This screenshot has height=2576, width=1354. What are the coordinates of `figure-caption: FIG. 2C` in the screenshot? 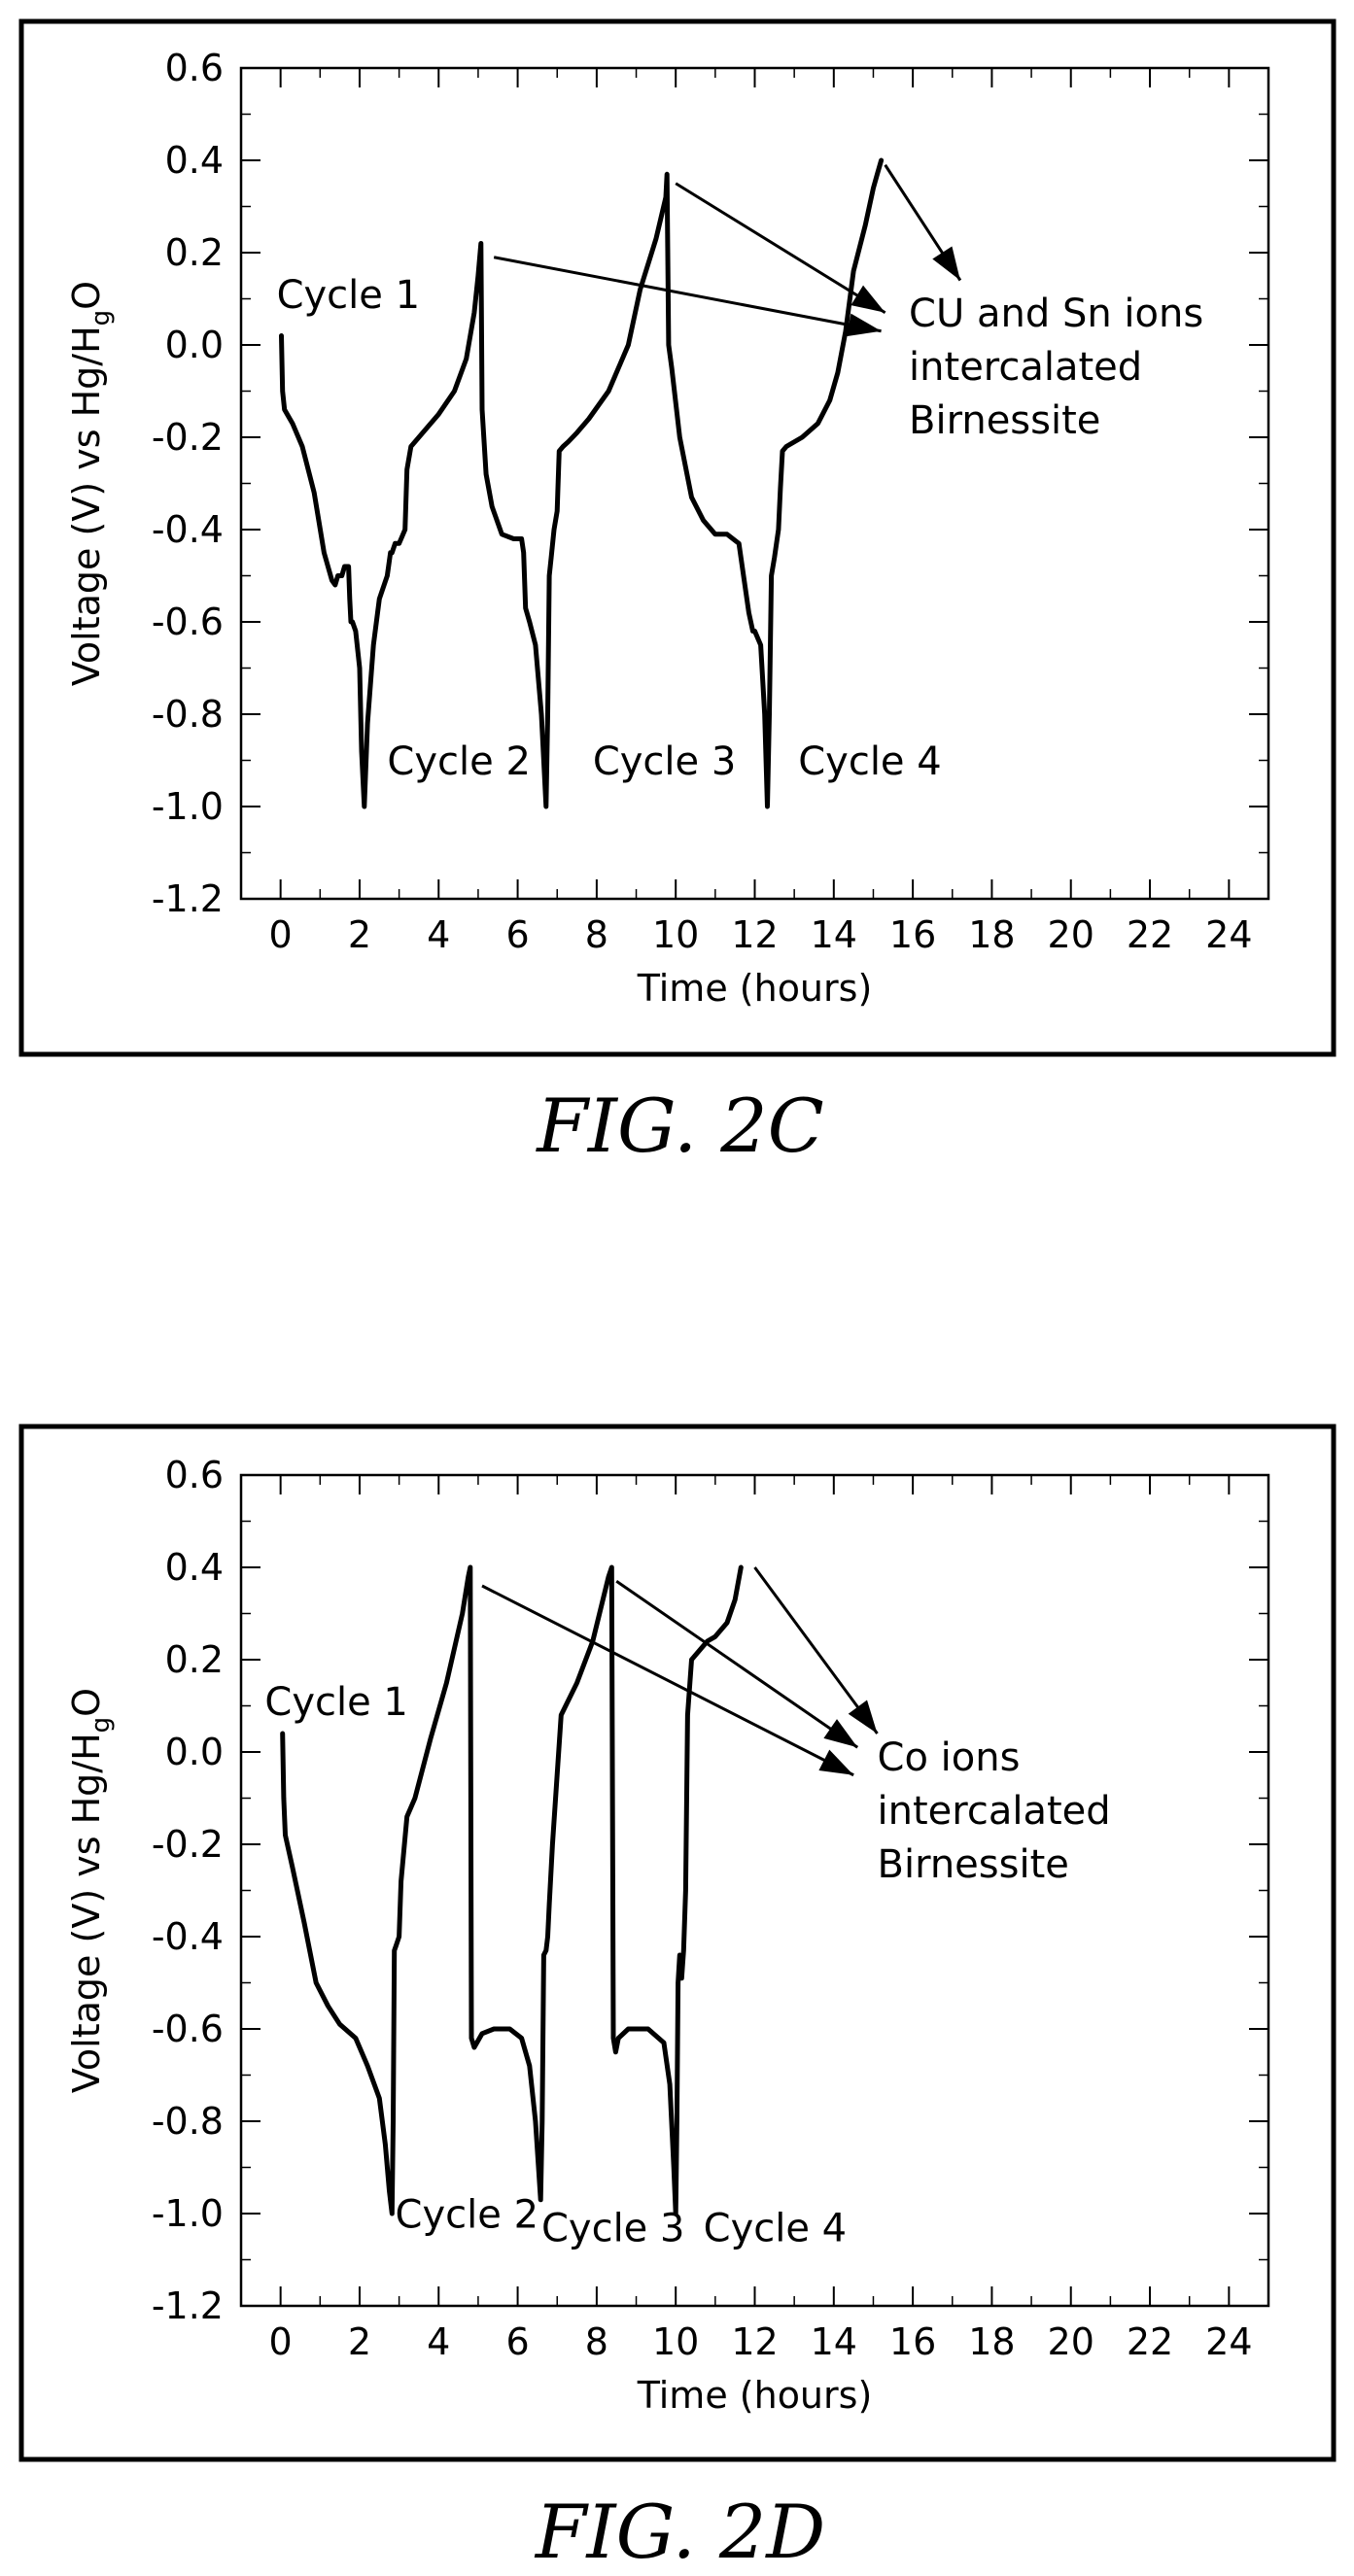 It's located at (679, 1125).